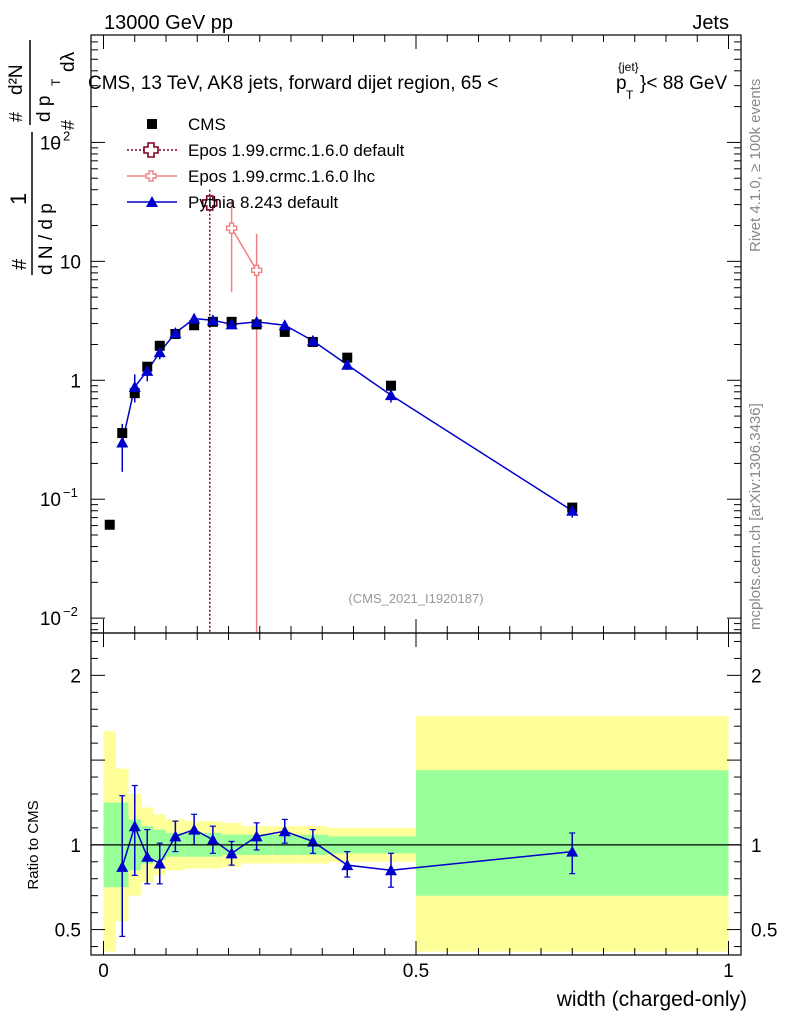 Image resolution: width=786 pixels, height=1024 pixels. What do you see at coordinates (66, 135) in the screenshot?
I see `main-y-tick-exponent: 2` at bounding box center [66, 135].